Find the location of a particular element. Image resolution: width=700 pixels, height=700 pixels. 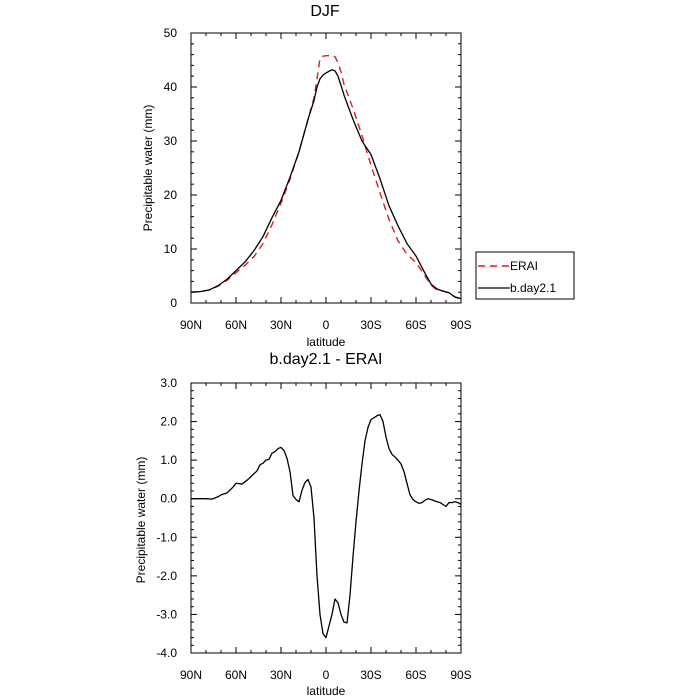

y-tick-label: 40 is located at coordinates (171, 87).